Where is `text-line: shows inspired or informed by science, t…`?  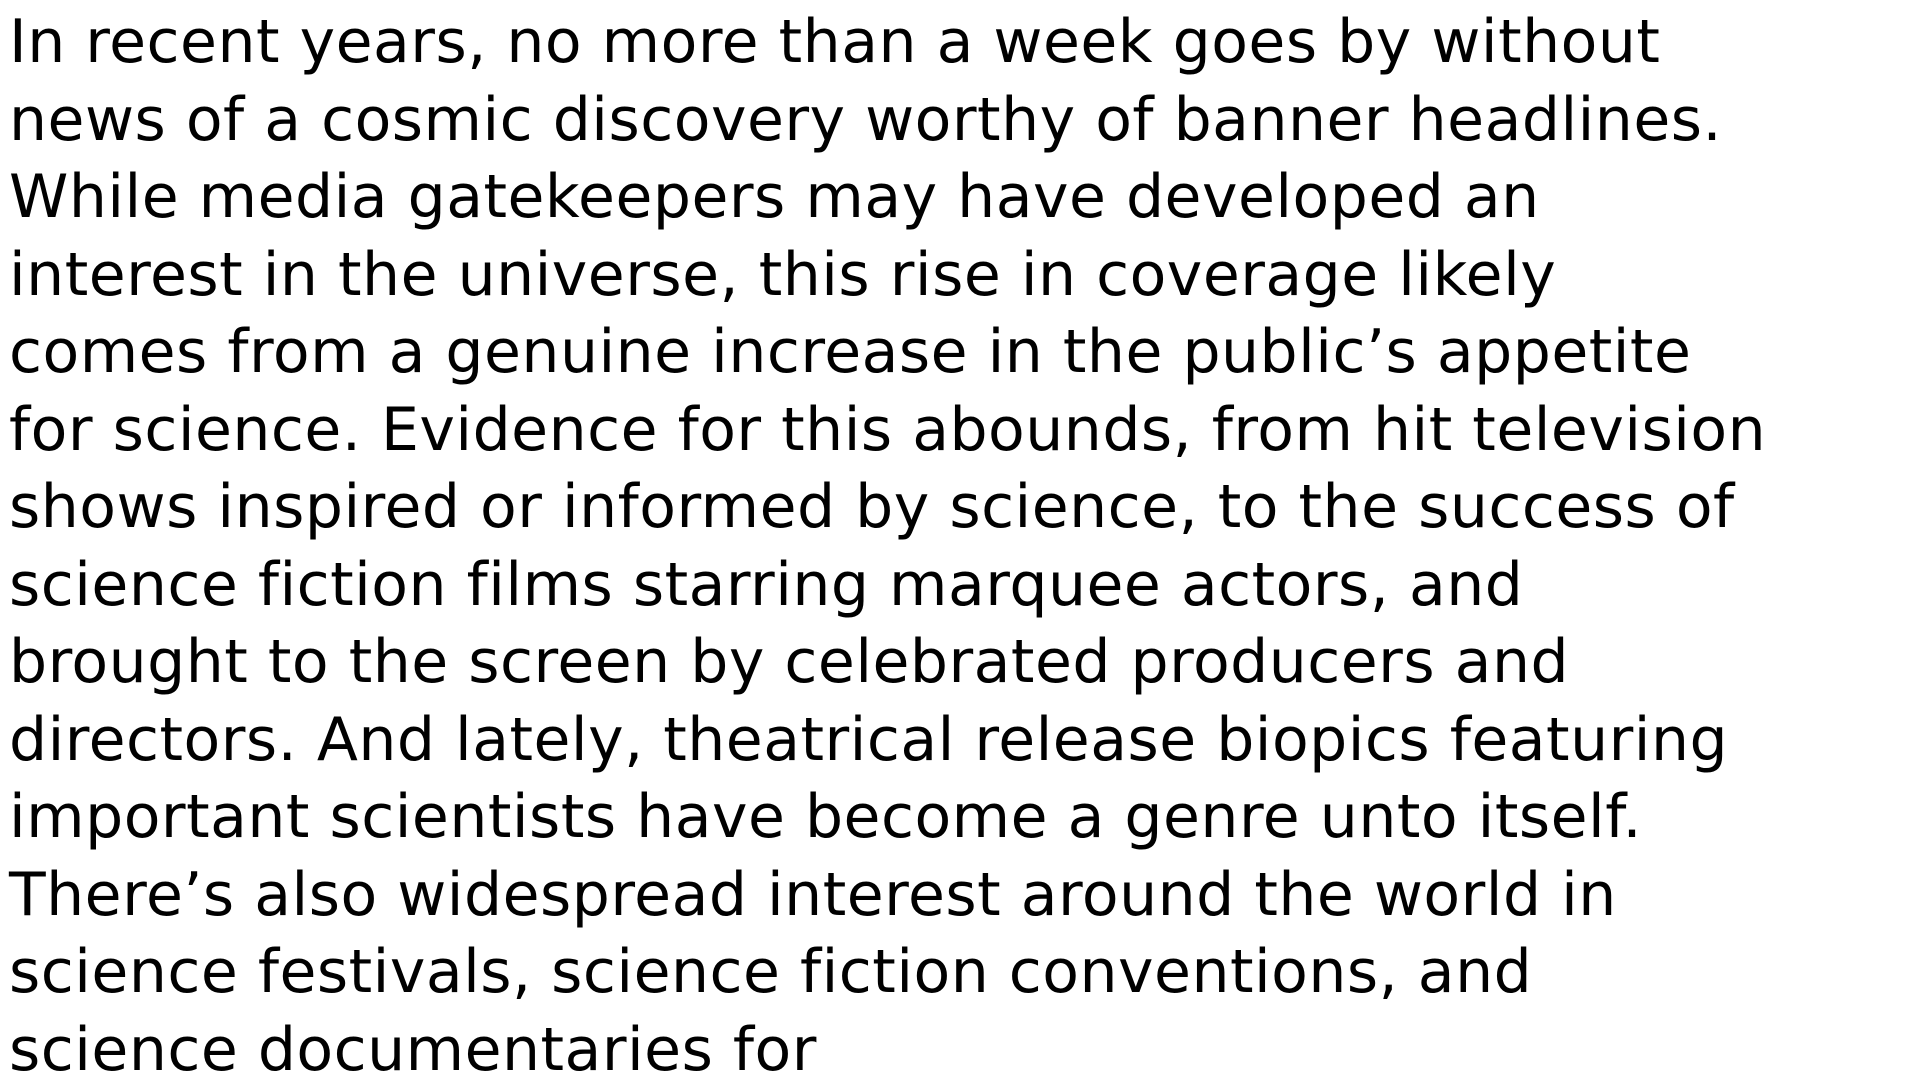 text-line: shows inspired or informed by science, t… is located at coordinates (872, 507).